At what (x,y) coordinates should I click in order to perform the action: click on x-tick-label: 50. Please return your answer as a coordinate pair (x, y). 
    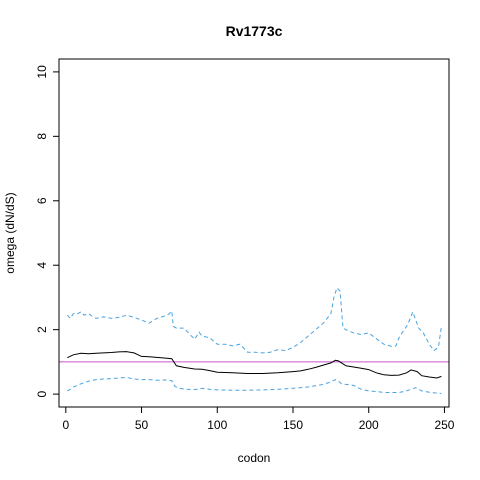
    Looking at the image, I should click on (142, 425).